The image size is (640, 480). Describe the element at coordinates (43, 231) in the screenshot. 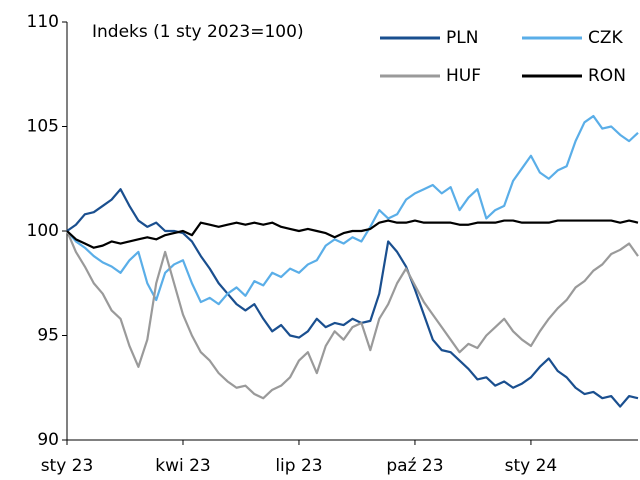

I see `y-tick-label: 100` at that location.